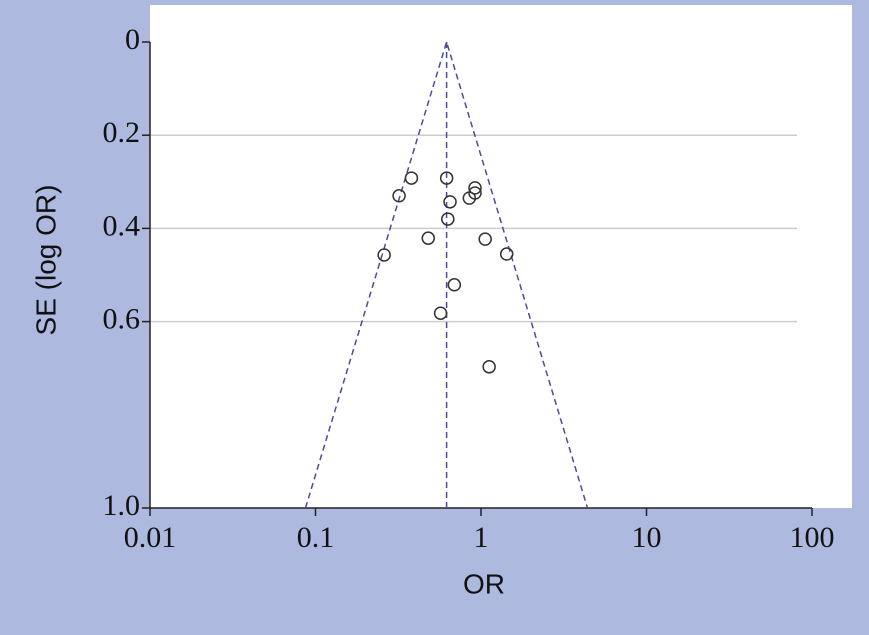  What do you see at coordinates (316, 537) in the screenshot?
I see `x-tick-label: 0.1` at bounding box center [316, 537].